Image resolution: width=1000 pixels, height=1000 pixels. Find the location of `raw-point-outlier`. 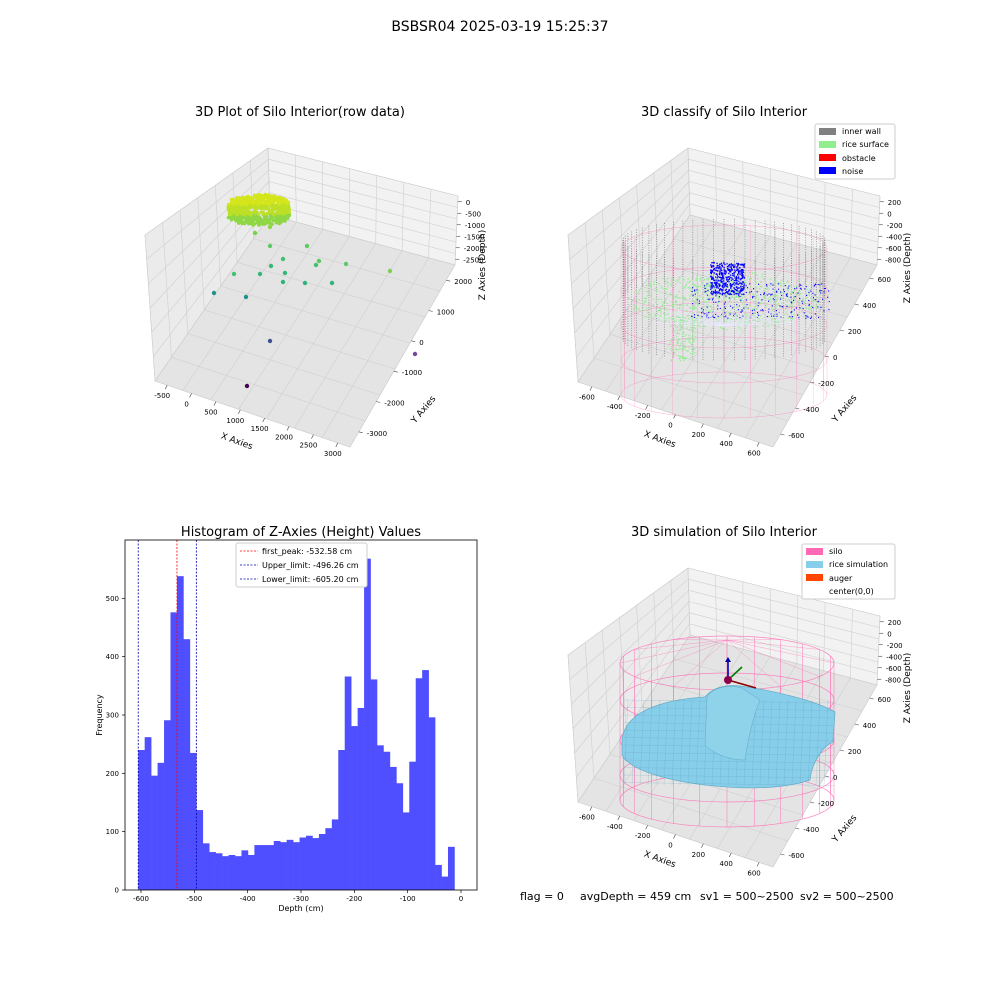

raw-point-outlier is located at coordinates (214, 293).